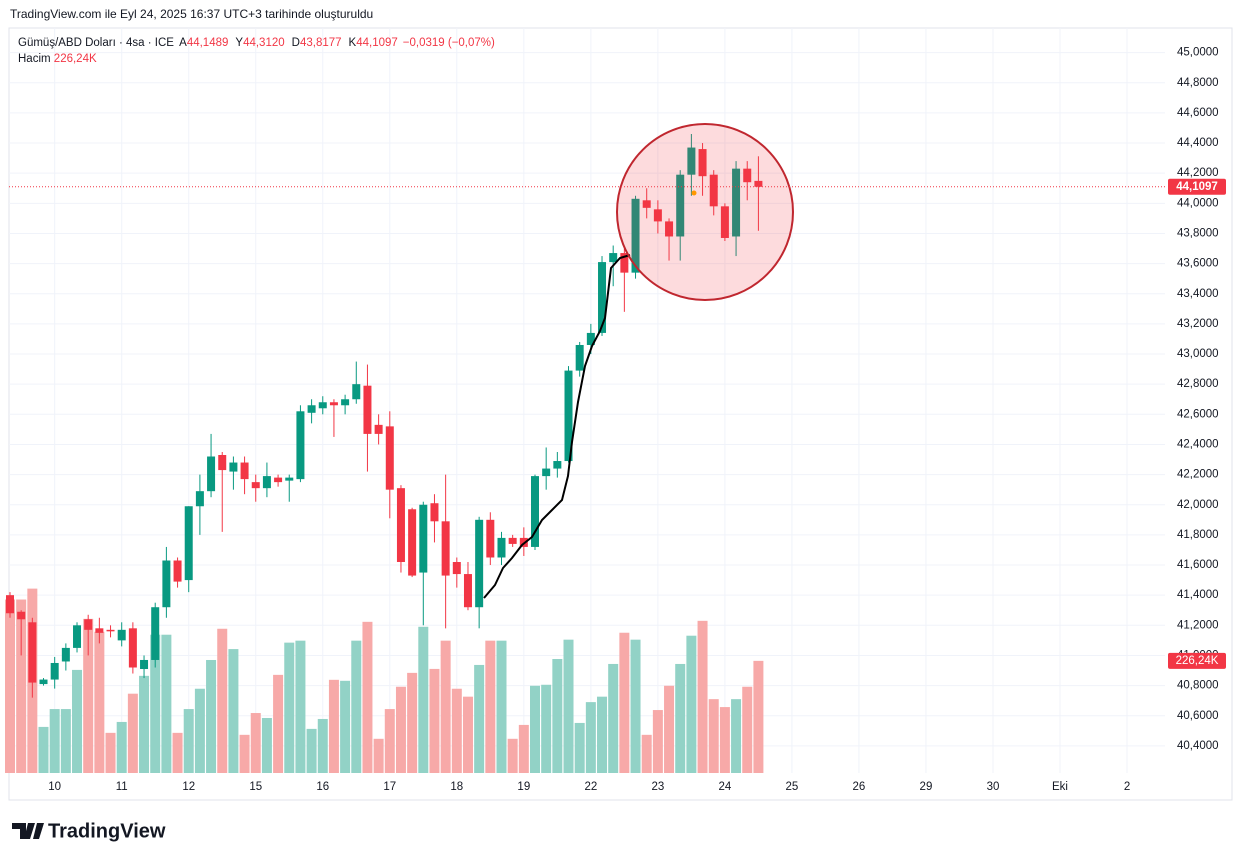  Describe the element at coordinates (523, 787) in the screenshot. I see `x-tick-label: 19` at that location.